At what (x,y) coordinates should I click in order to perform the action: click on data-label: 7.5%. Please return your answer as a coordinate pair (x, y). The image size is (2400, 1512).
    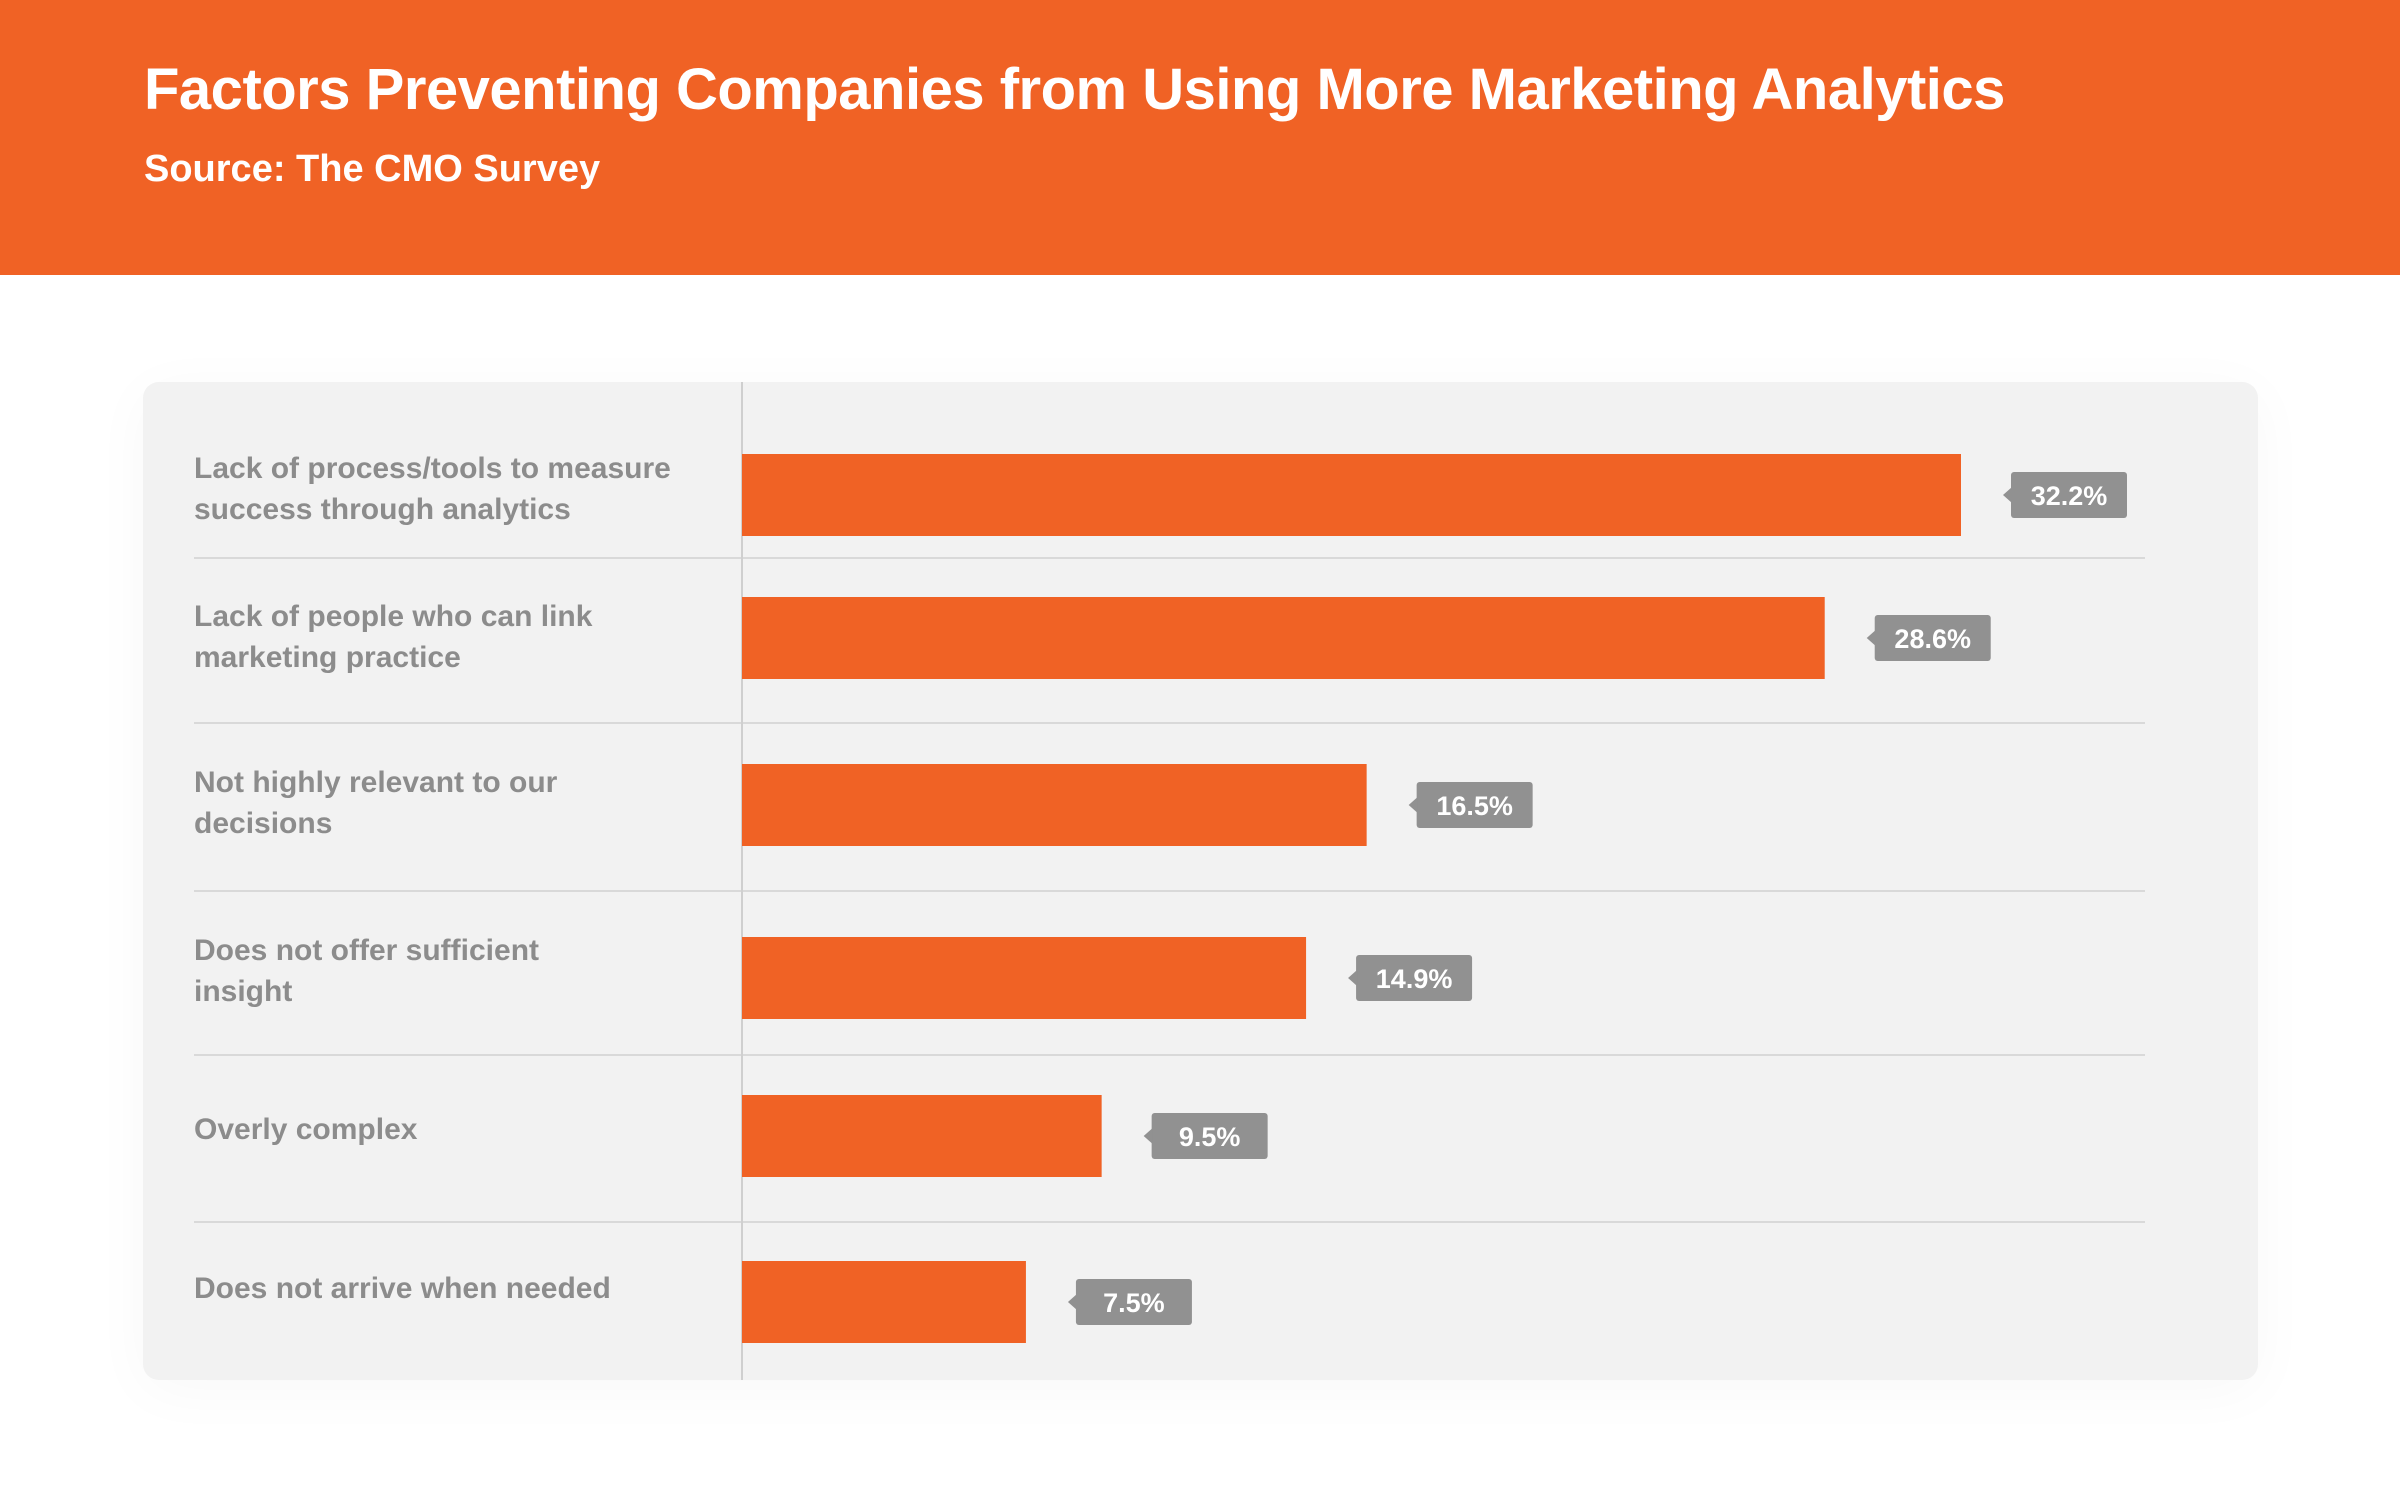
    Looking at the image, I should click on (1134, 1303).